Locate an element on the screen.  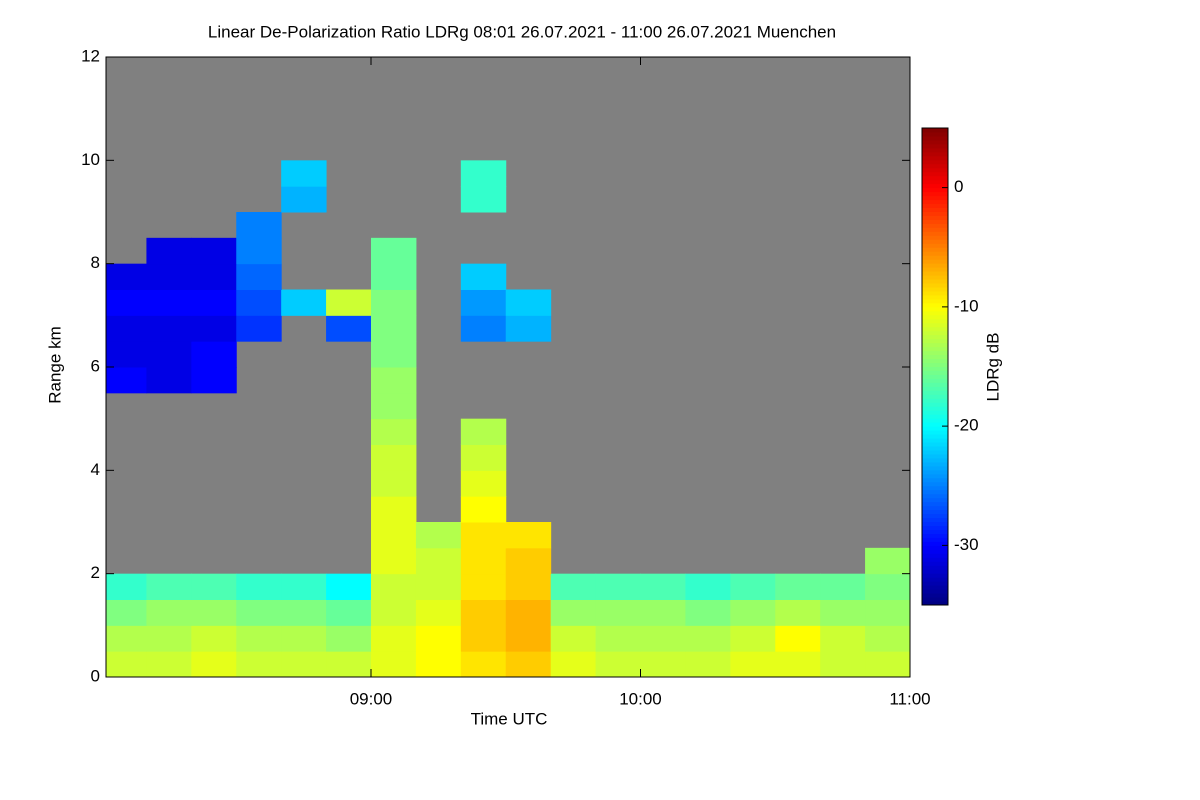
colorbar-tick-label: -20 is located at coordinates (966, 425).